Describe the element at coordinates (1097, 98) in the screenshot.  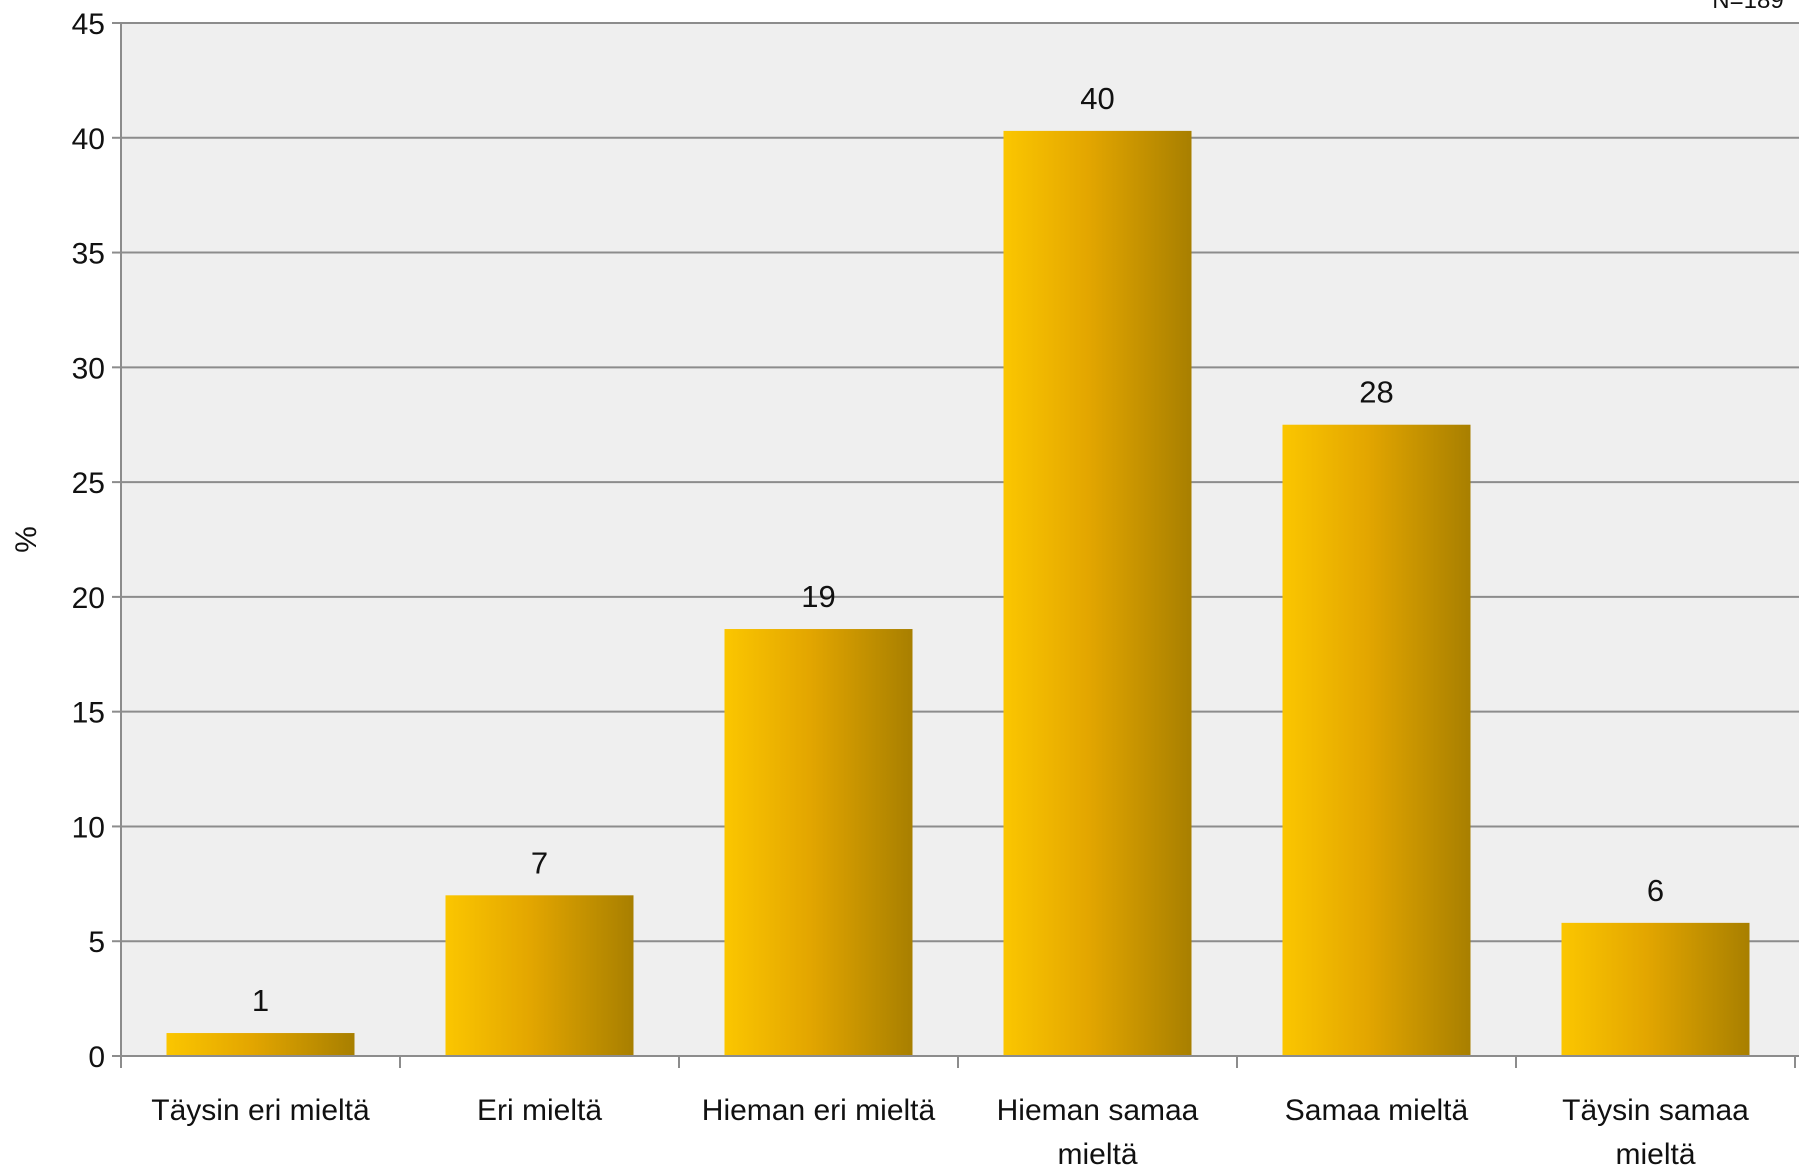
I see `data-label: 40` at that location.